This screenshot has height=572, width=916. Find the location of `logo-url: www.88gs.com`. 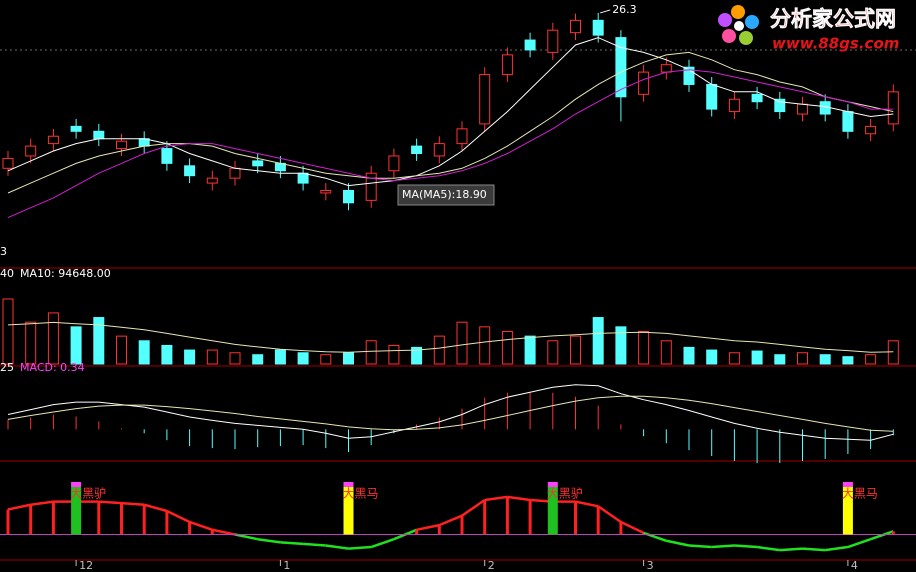

logo-url: www.88gs.com is located at coordinates (835, 44).